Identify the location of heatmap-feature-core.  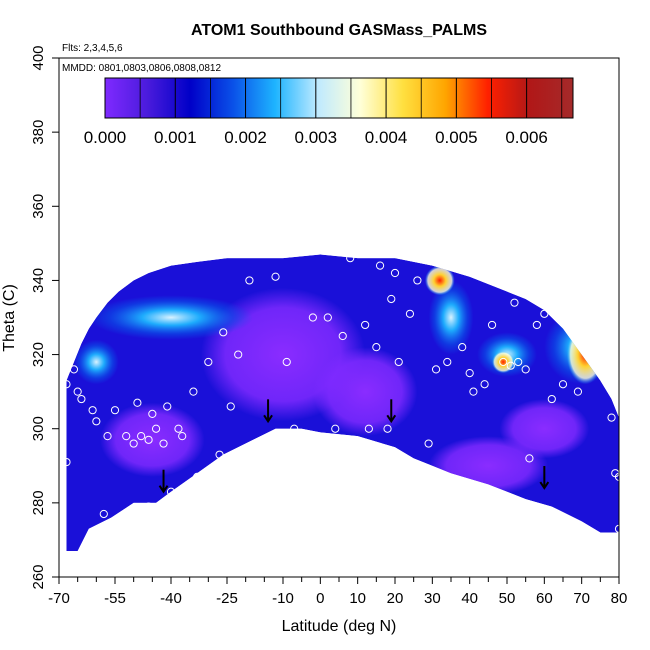
(544, 429).